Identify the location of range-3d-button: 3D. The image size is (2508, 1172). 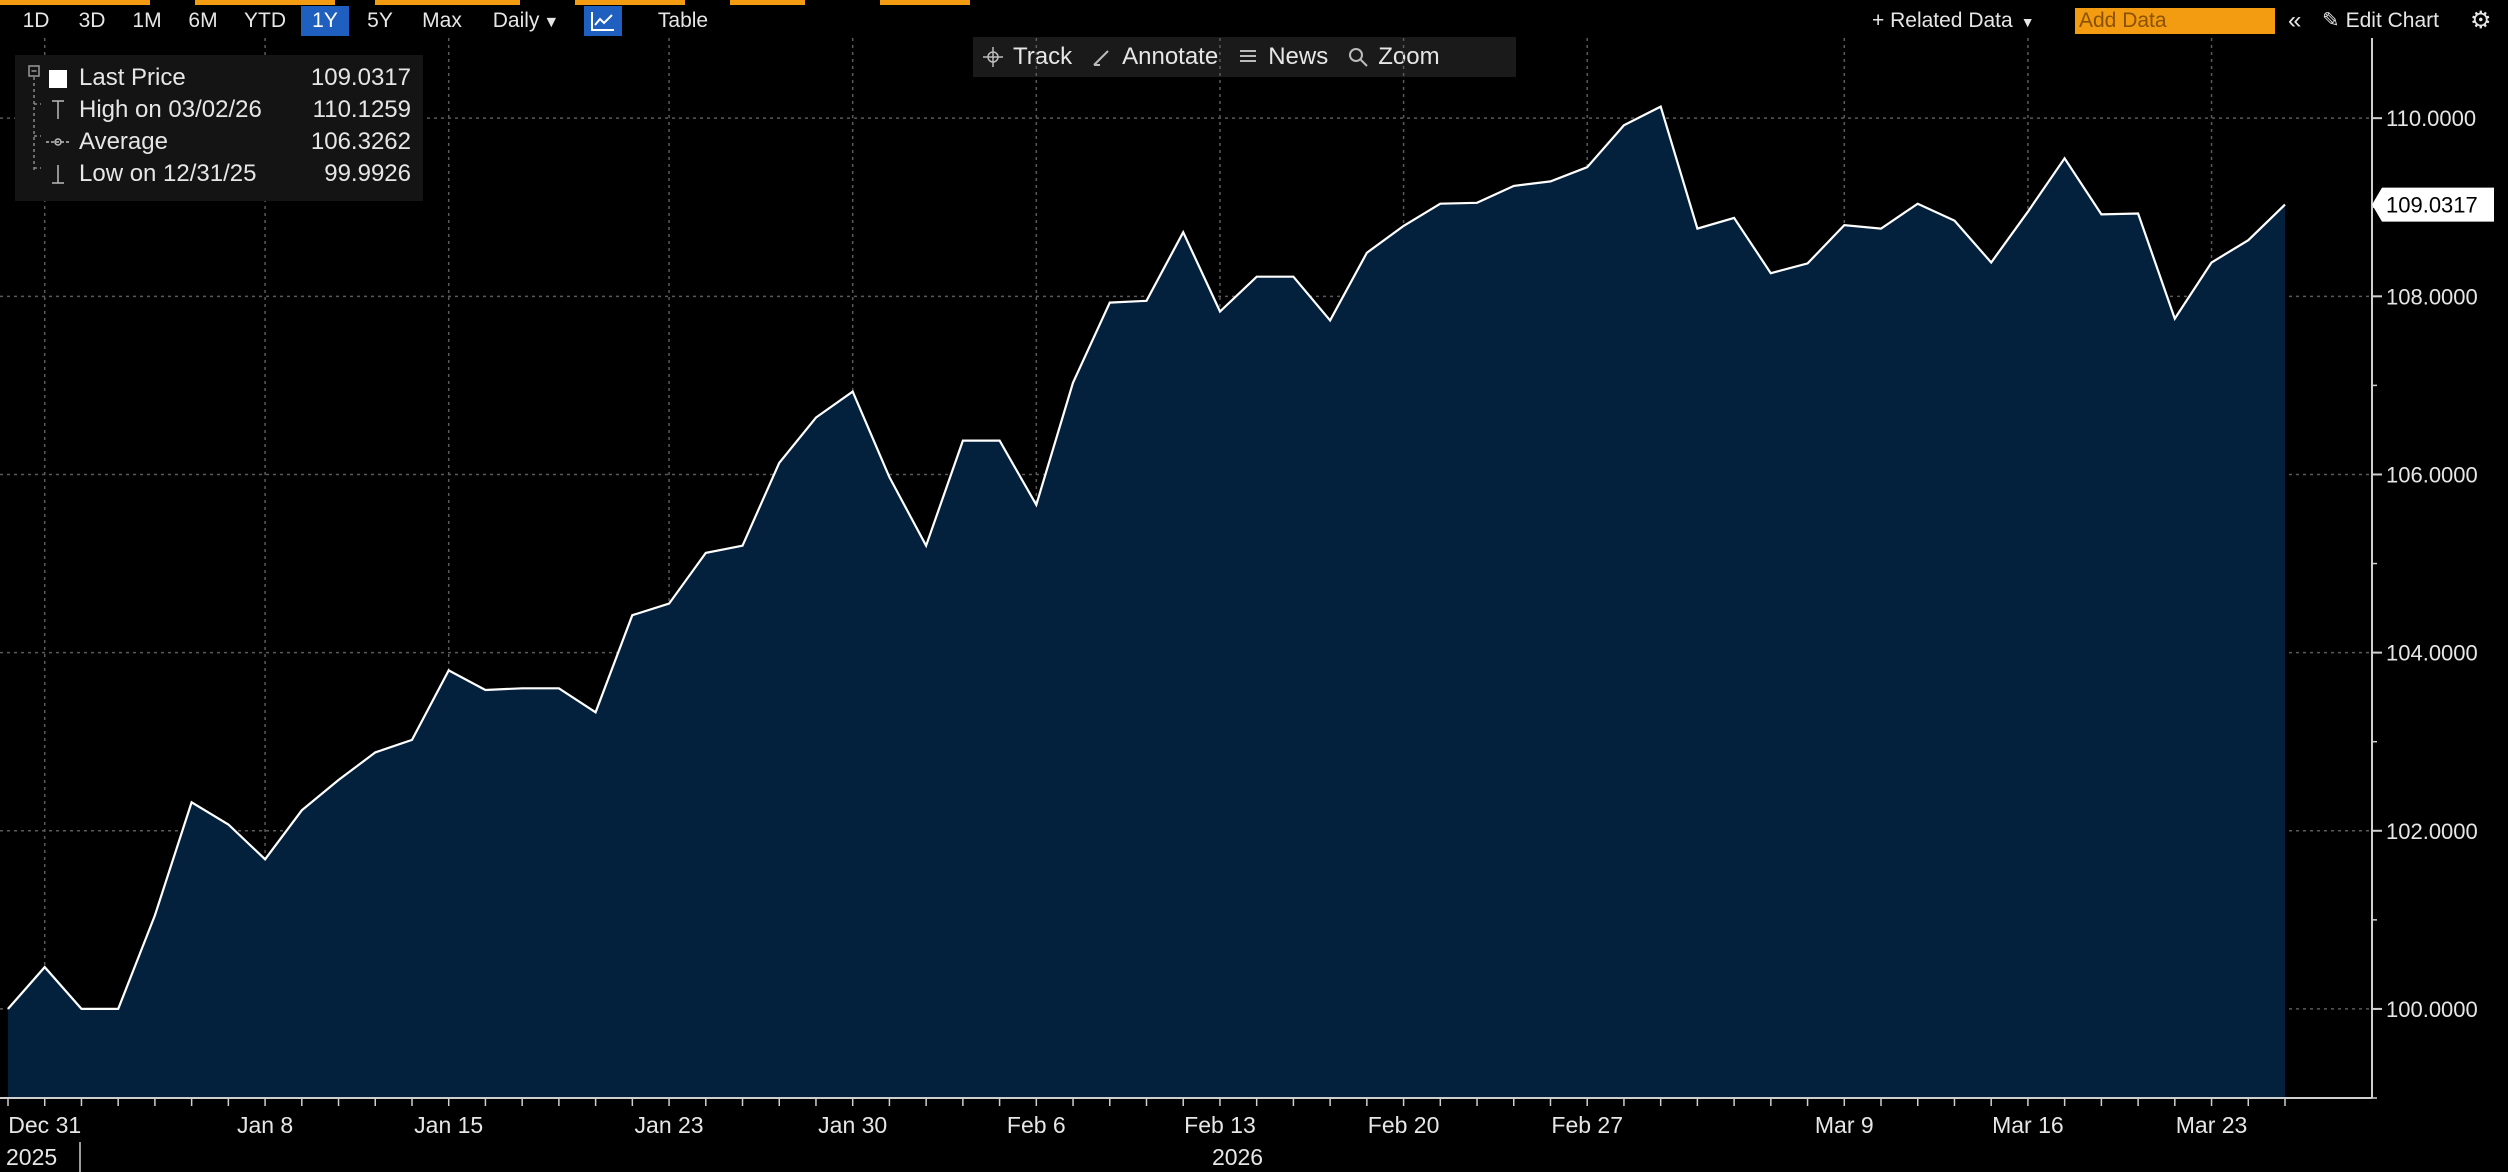
(92, 20).